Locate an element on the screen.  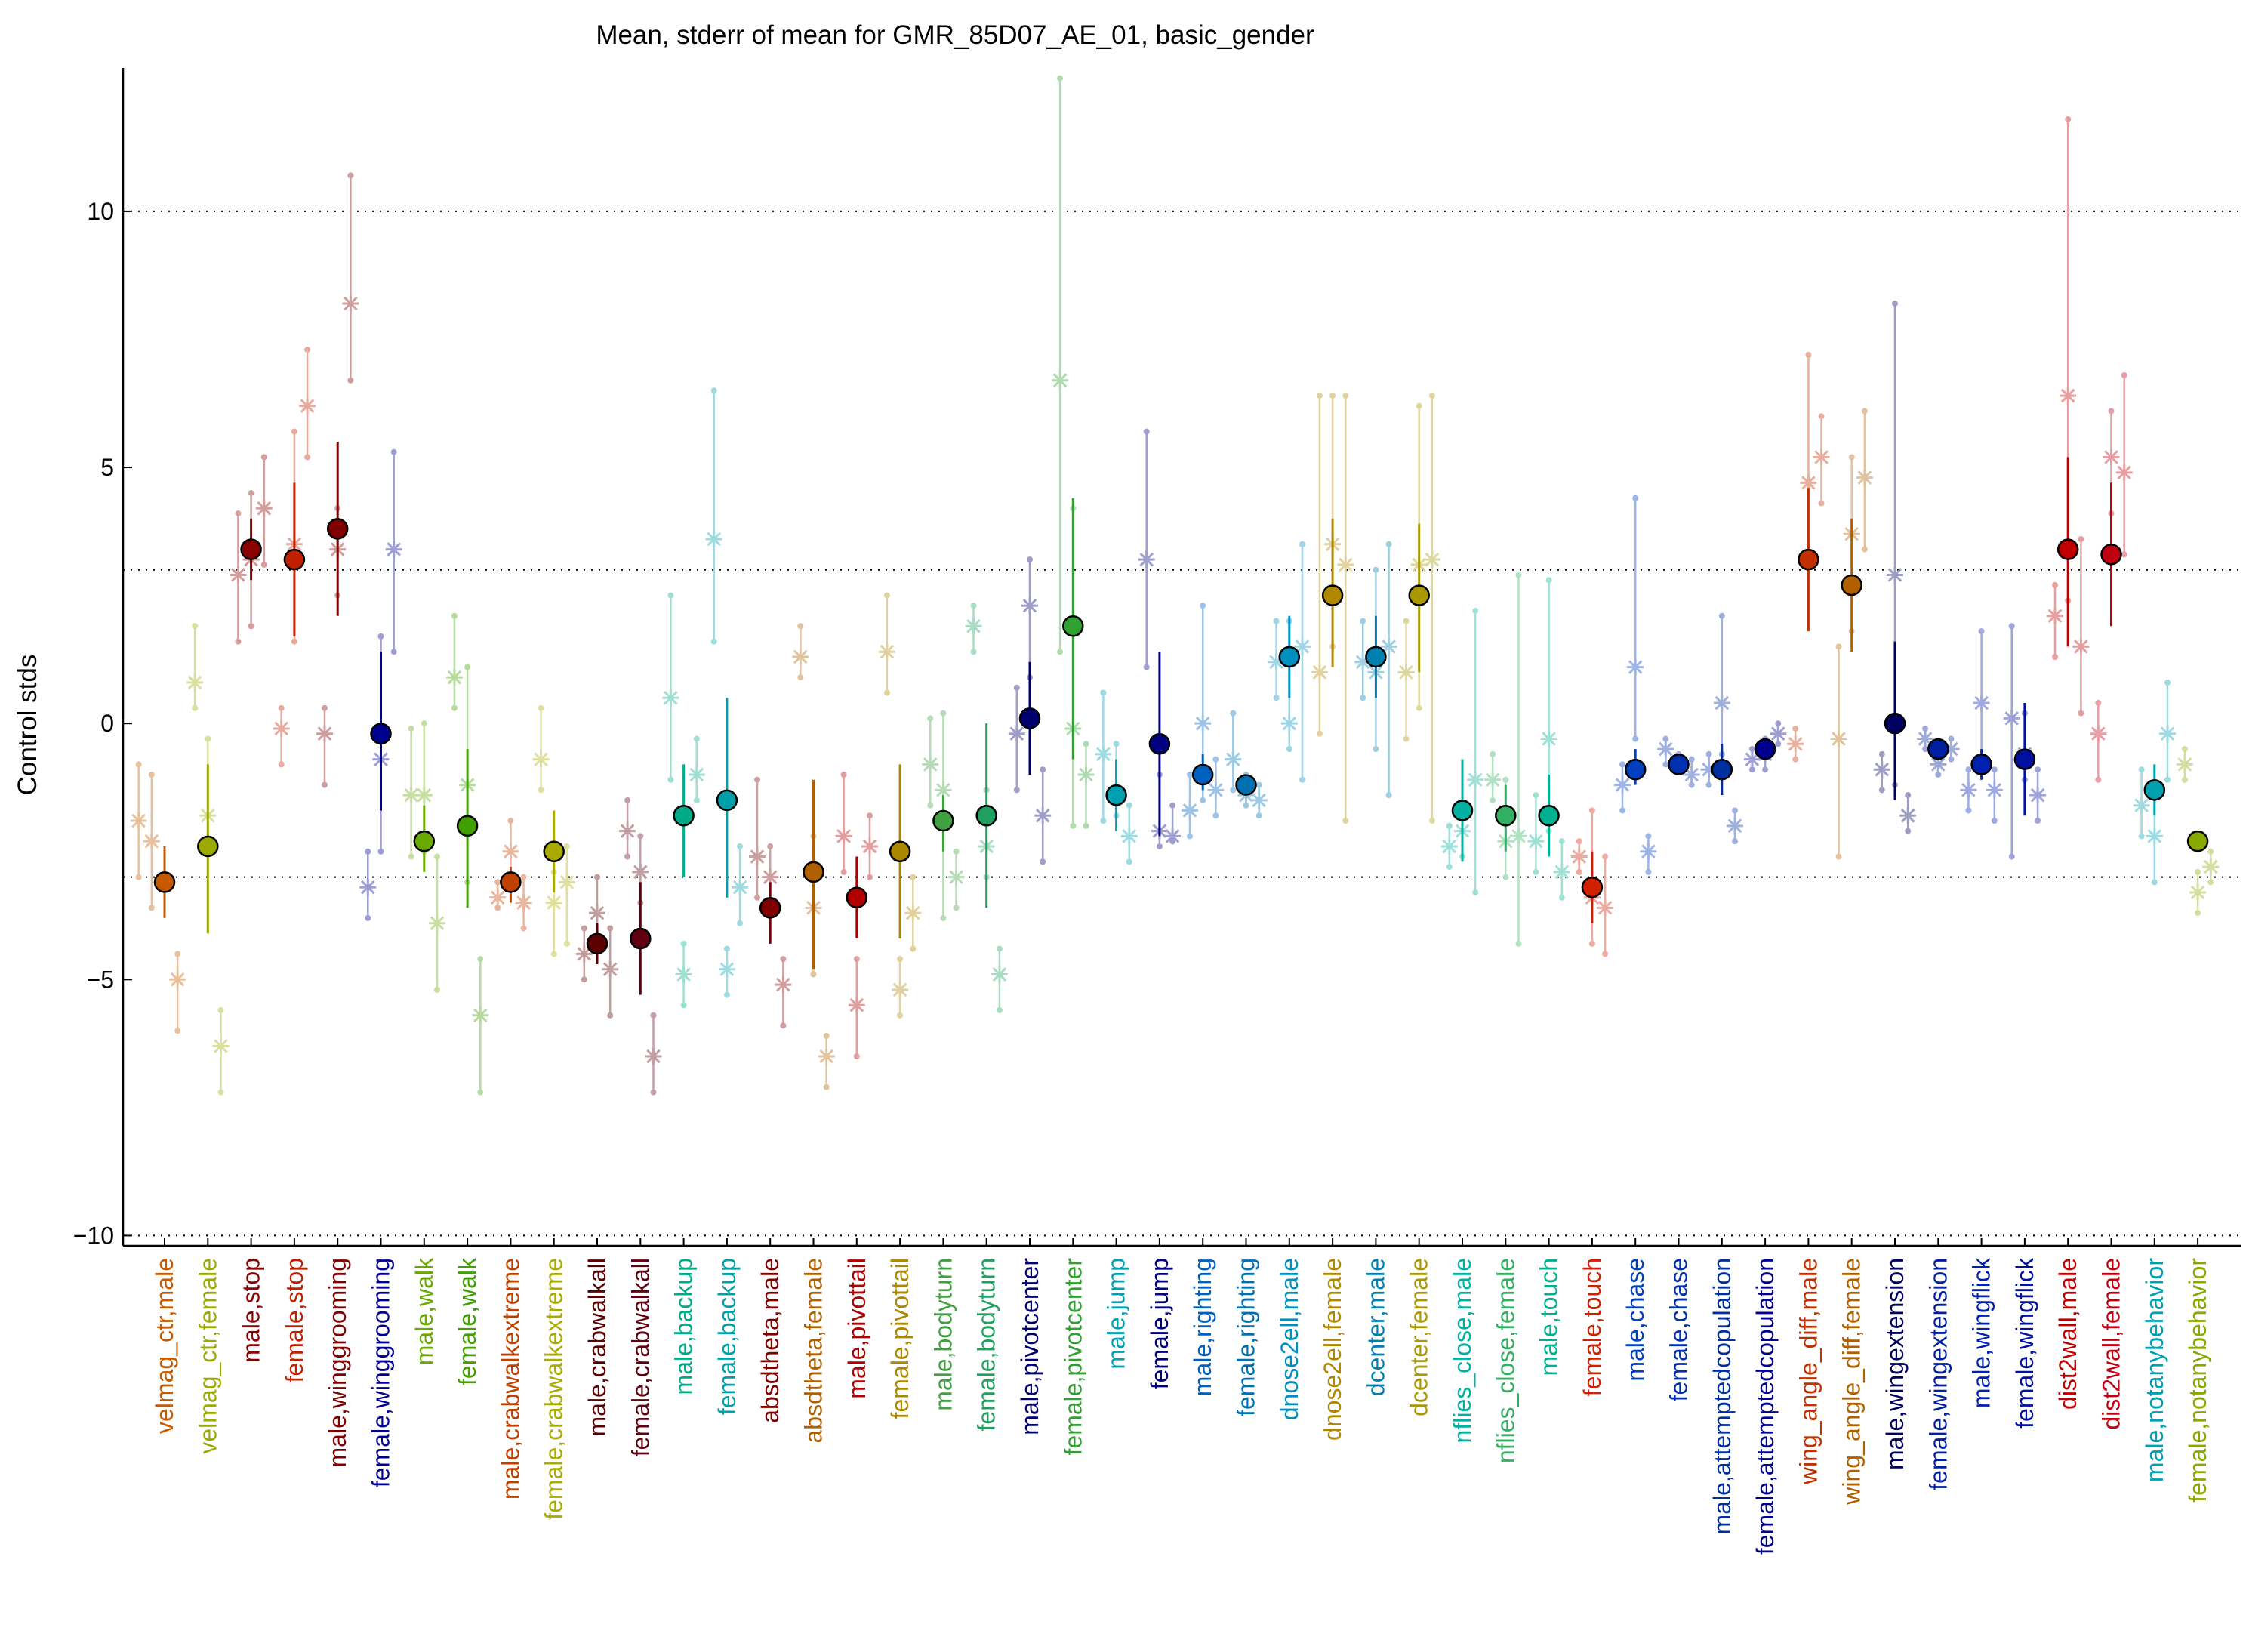
x-tick-label: nflies_close,female is located at coordinates (1506, 1361).